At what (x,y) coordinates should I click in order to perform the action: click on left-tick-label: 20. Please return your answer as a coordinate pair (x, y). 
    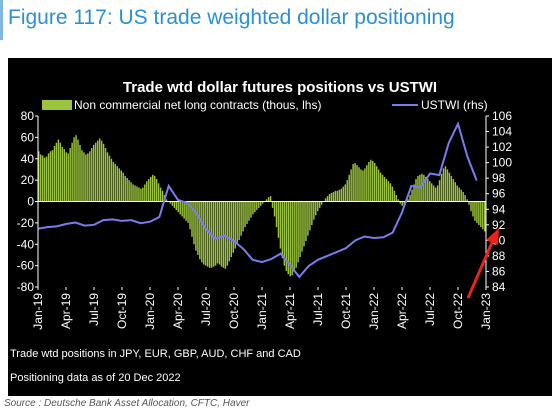
    Looking at the image, I should click on (28, 180).